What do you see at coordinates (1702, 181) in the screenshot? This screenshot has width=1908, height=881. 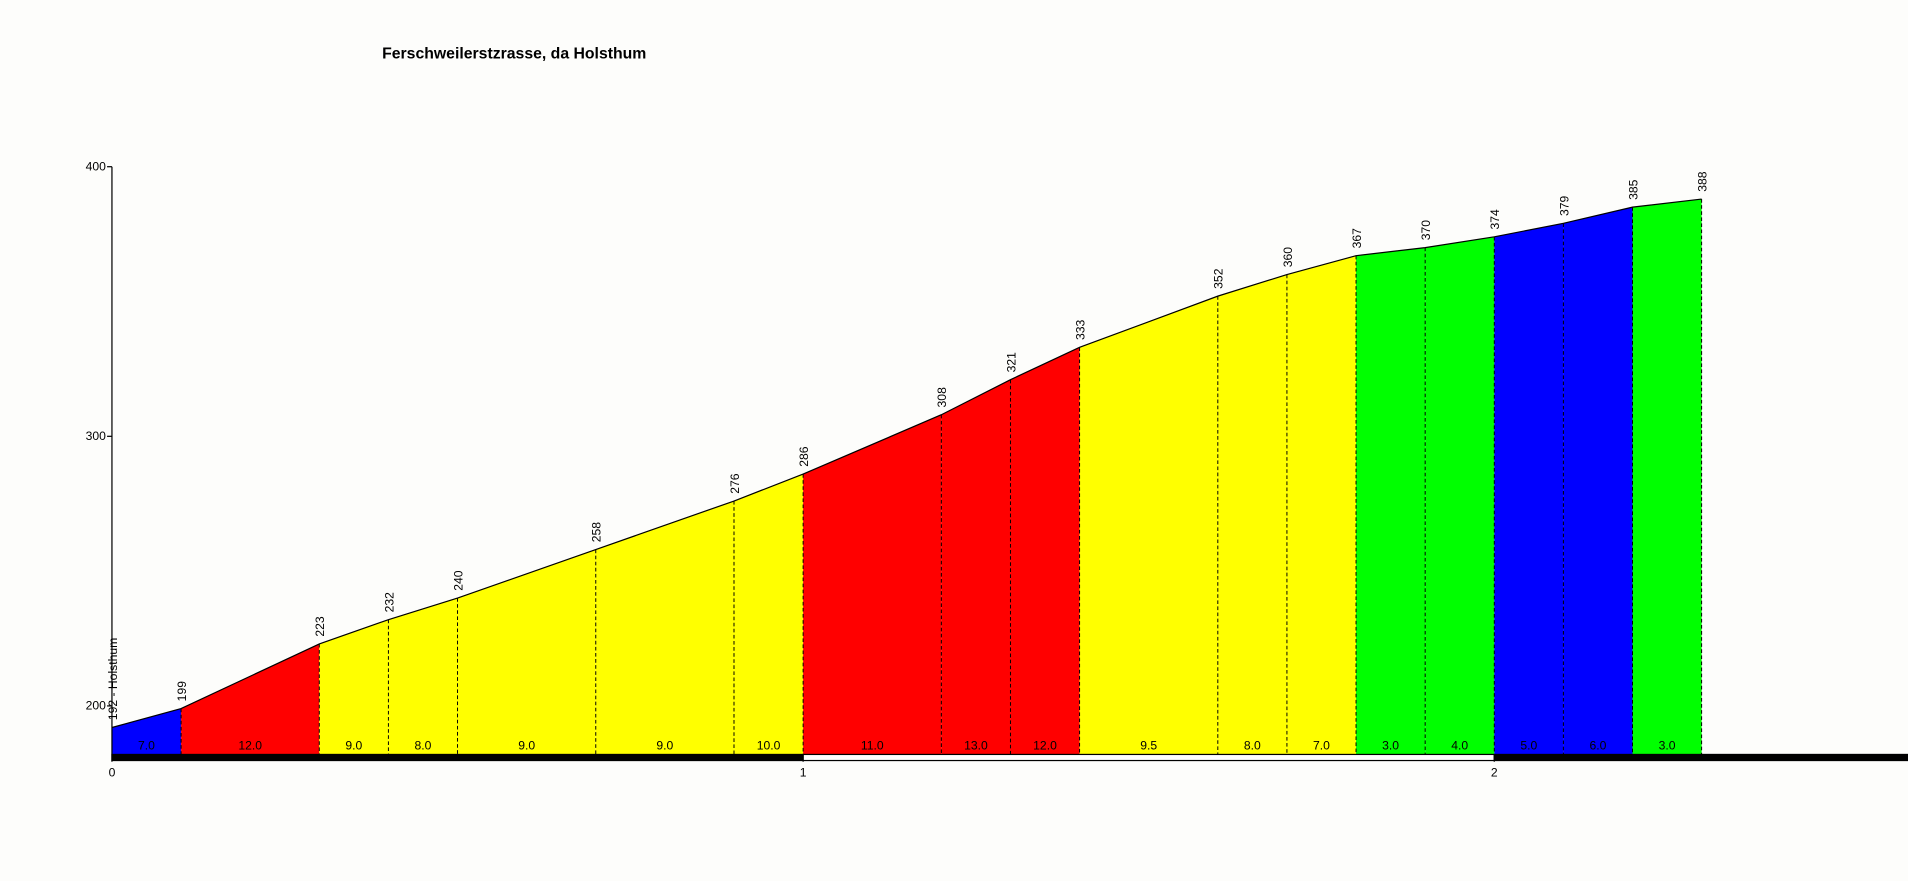 I see `value-label: 388` at bounding box center [1702, 181].